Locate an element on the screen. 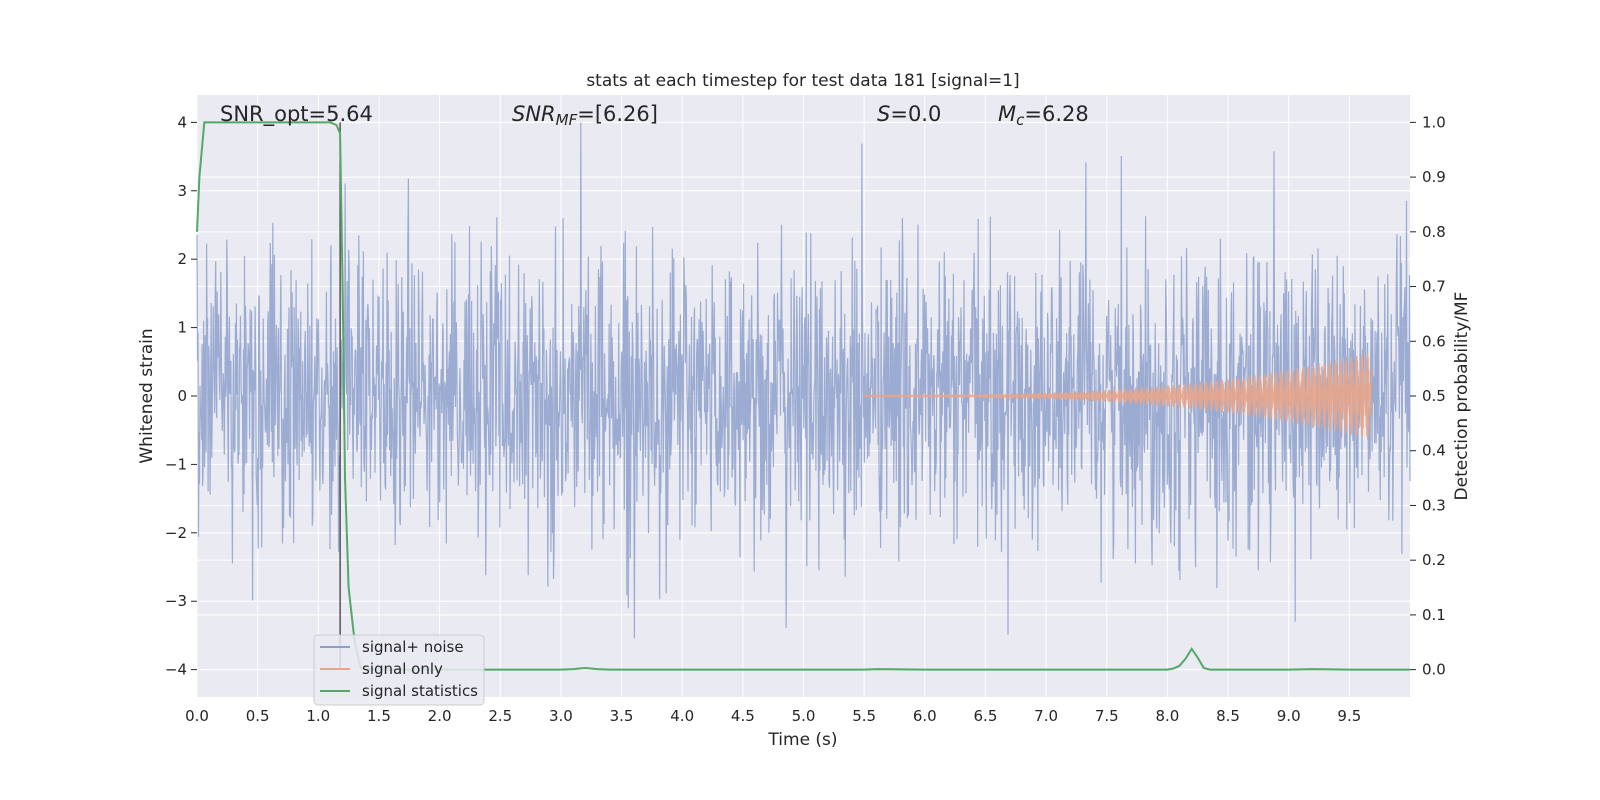  y-left-tick-label: 4 is located at coordinates (182, 122).